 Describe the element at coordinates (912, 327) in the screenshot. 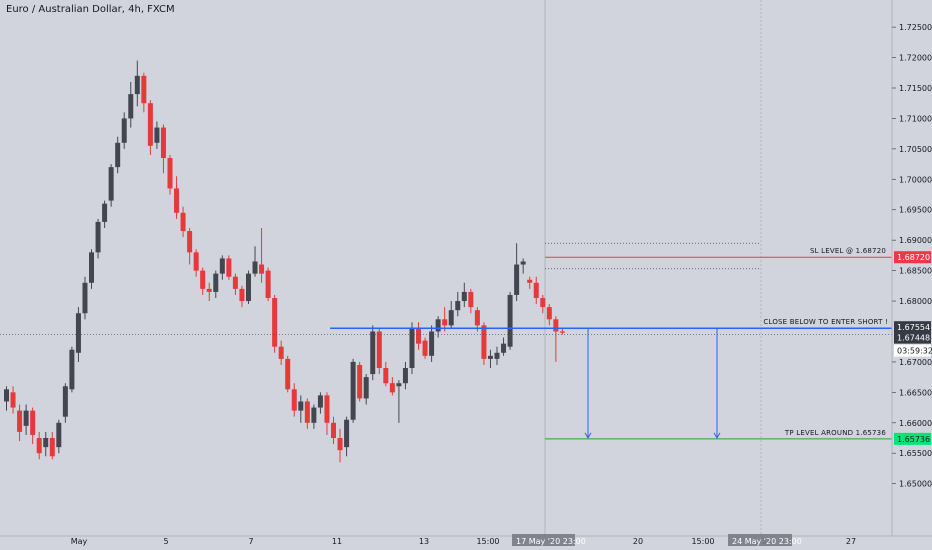

I see `entry-price-tag-bg` at that location.